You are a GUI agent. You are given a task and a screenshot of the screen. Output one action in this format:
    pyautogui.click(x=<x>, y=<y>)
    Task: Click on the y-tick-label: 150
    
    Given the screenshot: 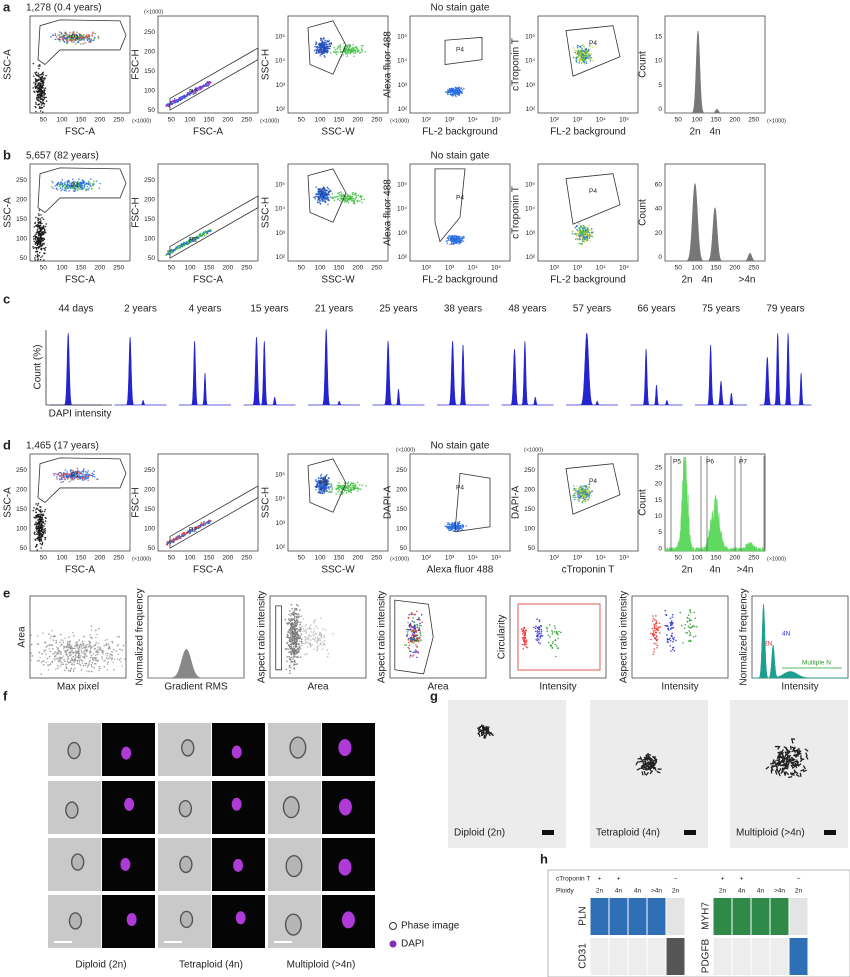 What is the action you would take?
    pyautogui.click(x=529, y=509)
    